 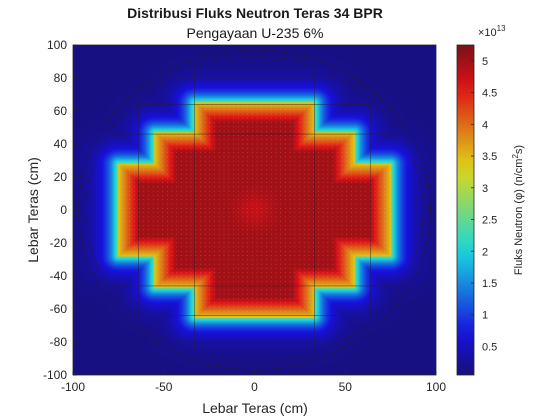 What do you see at coordinates (61, 78) in the screenshot?
I see `y-tick-label: 80` at bounding box center [61, 78].